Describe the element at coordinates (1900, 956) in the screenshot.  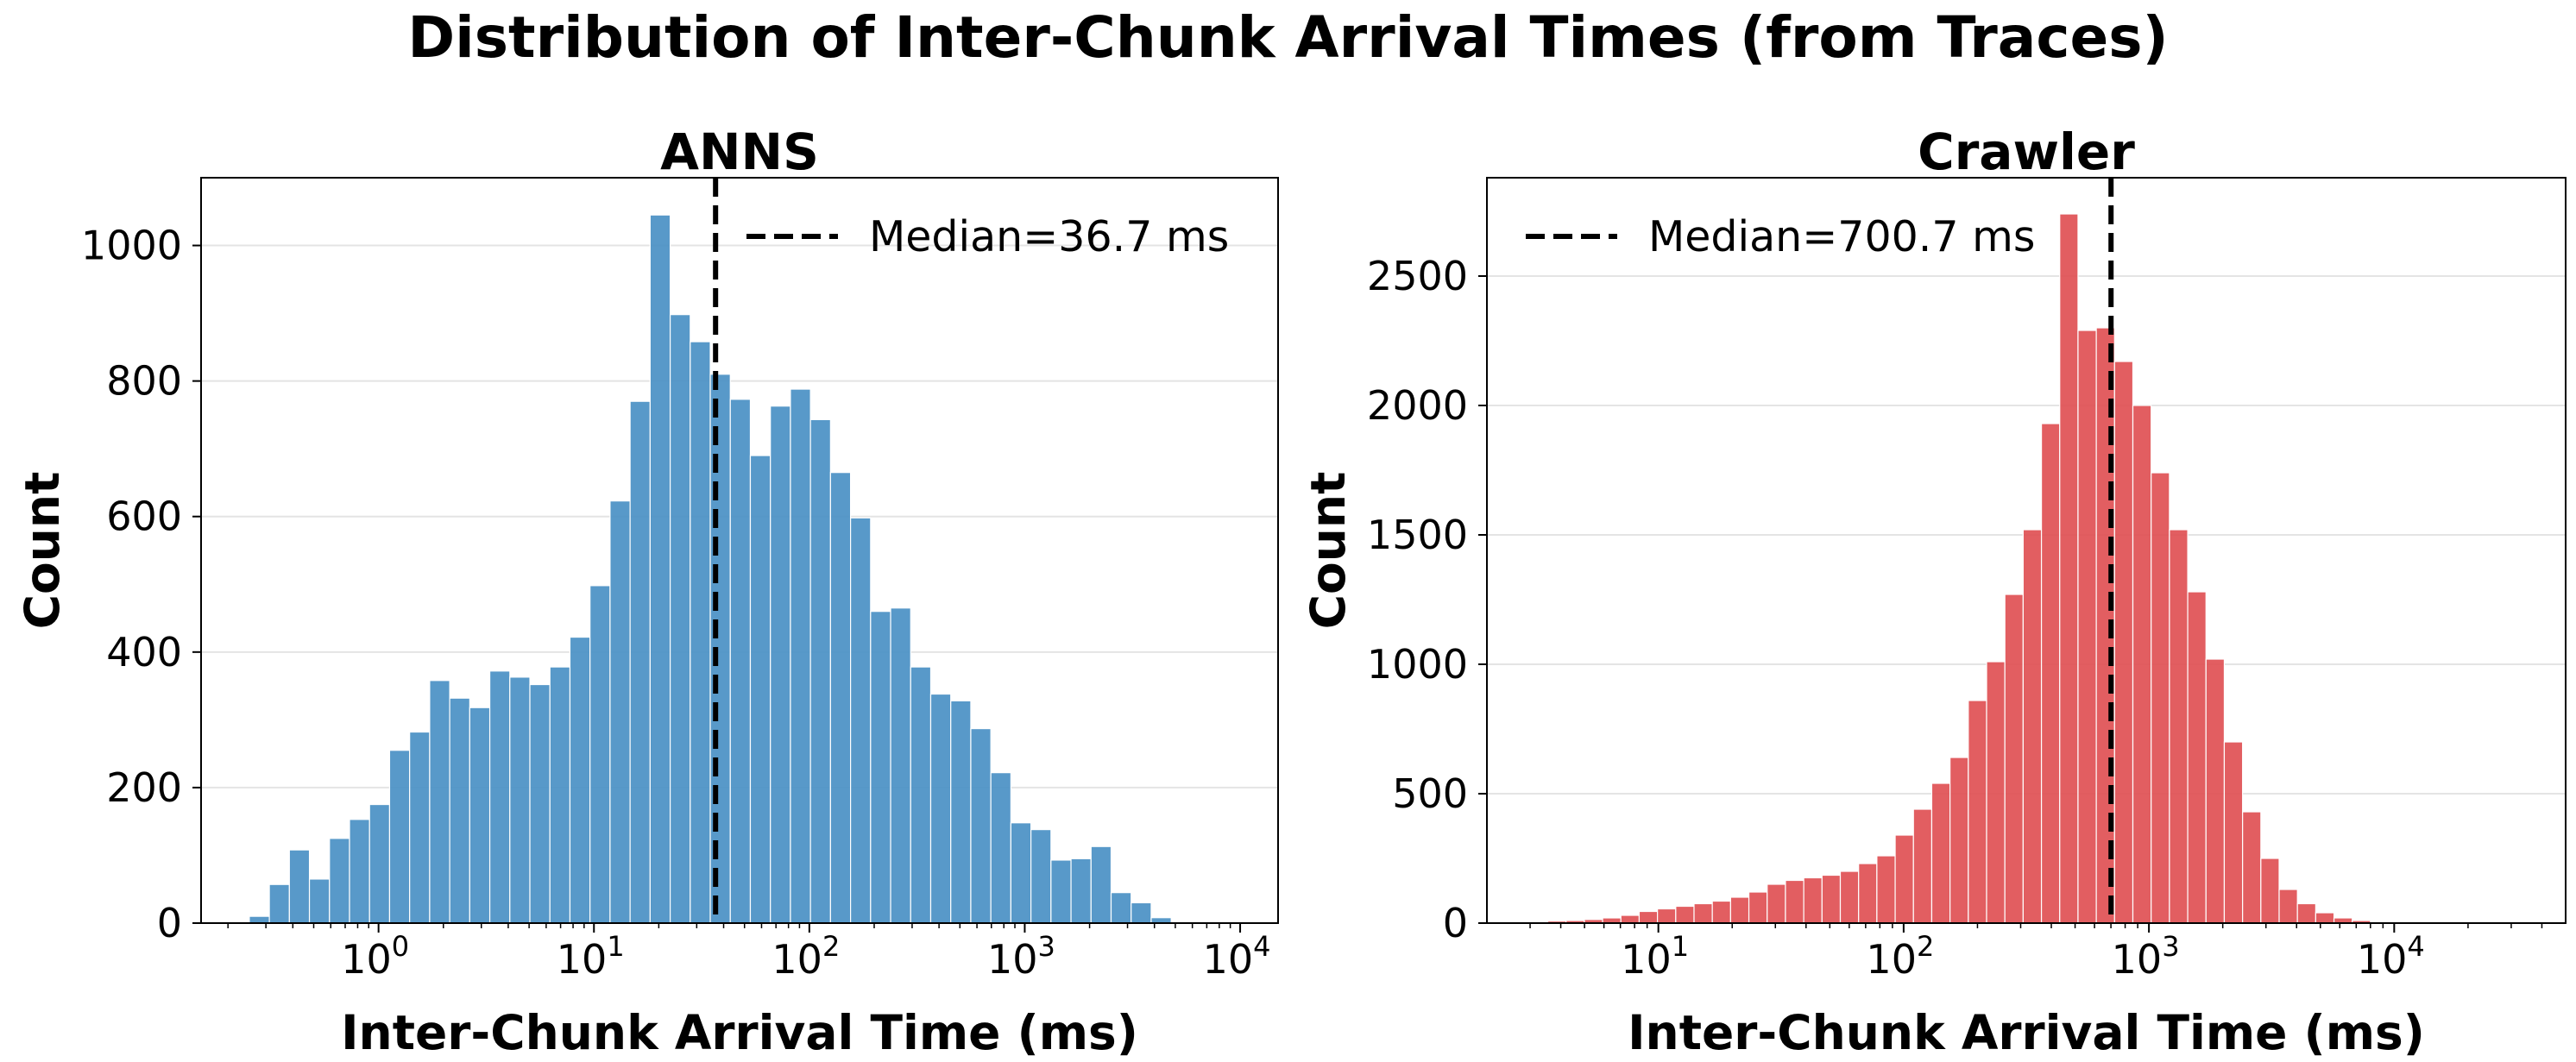
I see `x-tick-label: 10²` at that location.